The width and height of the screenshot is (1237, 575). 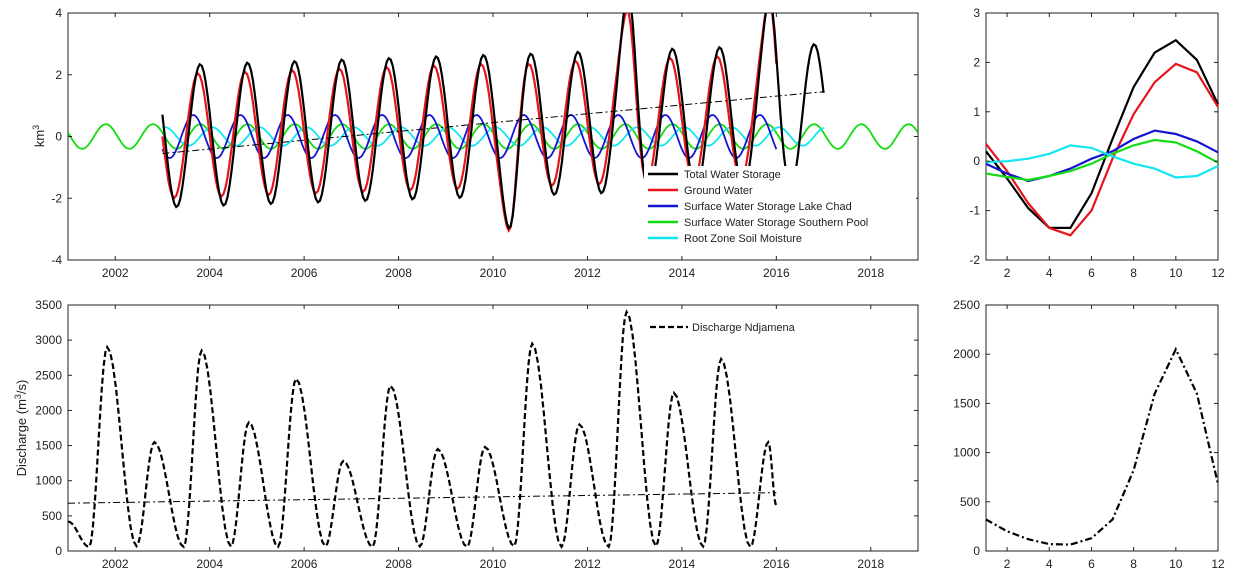 What do you see at coordinates (718, 191) in the screenshot?
I see `legend-label: Ground Water` at bounding box center [718, 191].